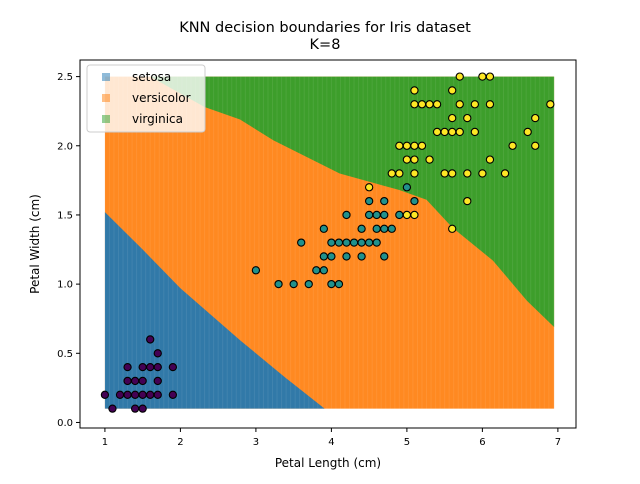 This screenshot has height=484, width=640. What do you see at coordinates (68, 250) in the screenshot?
I see `y-axis-ticks: 0.0 0.5 1.0 1.5 2.0 2.5` at bounding box center [68, 250].